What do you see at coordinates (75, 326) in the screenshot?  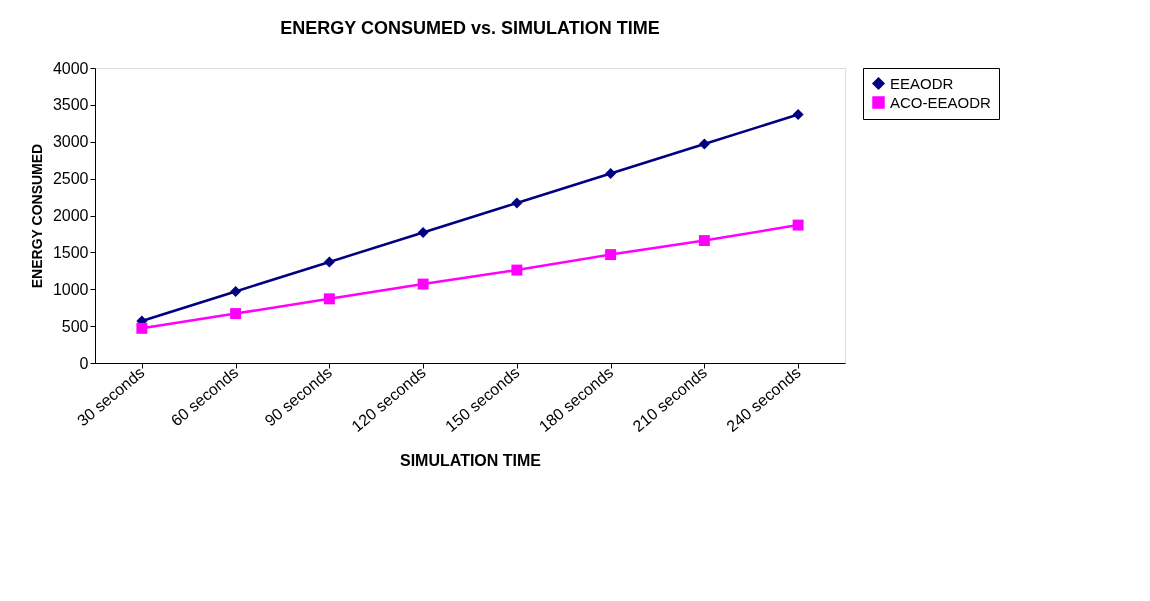 I see `y-tick-label: 500` at bounding box center [75, 326].